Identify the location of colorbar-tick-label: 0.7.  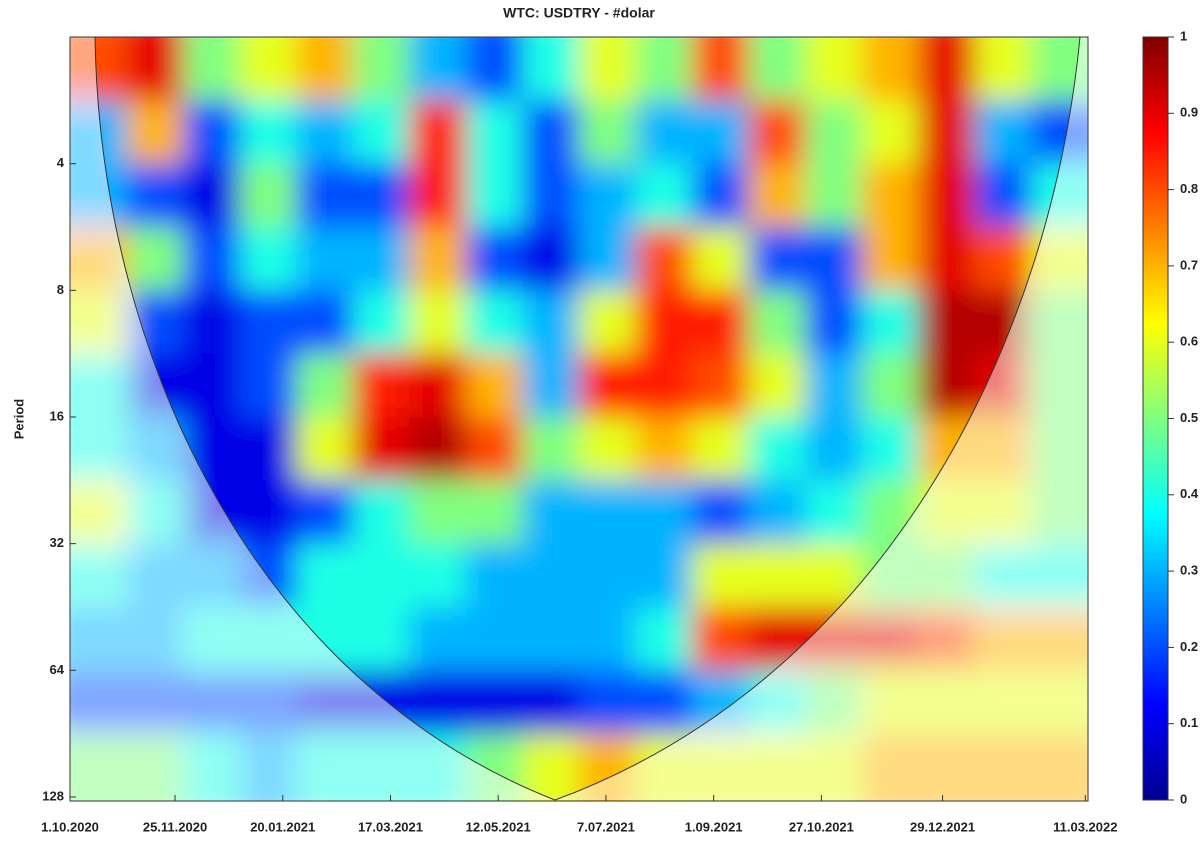
(1189, 264).